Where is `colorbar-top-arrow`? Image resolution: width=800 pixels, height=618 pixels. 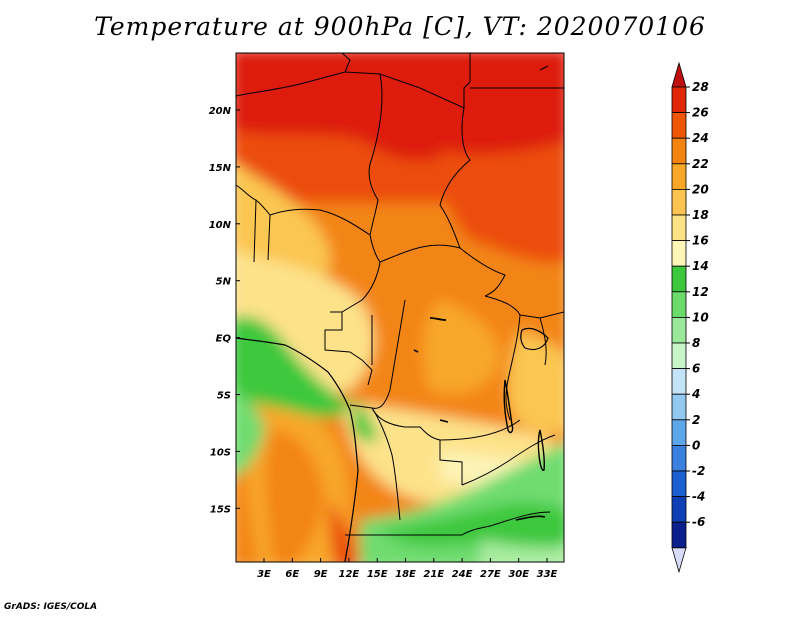 colorbar-top-arrow is located at coordinates (679, 74).